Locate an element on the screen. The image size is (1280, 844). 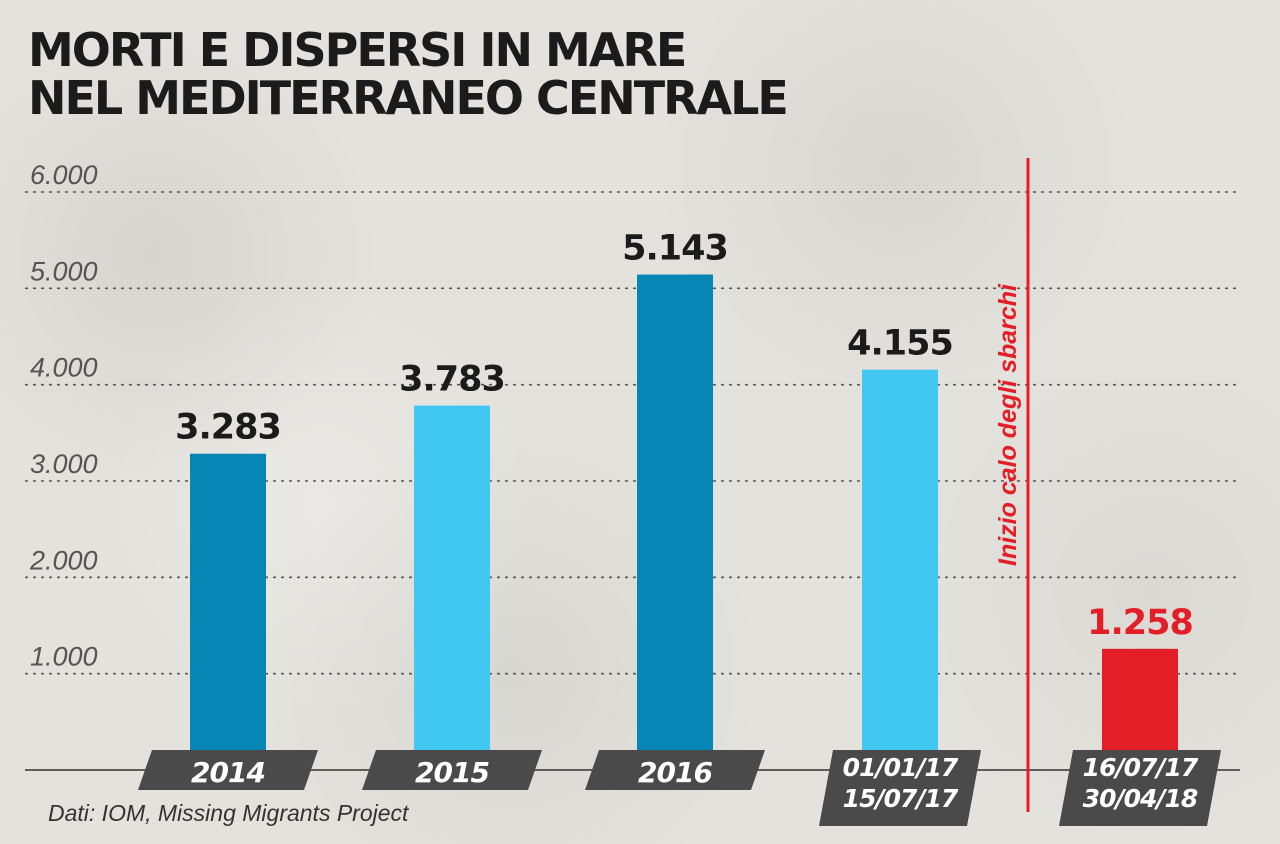
value-label: 3.783 is located at coordinates (452, 380).